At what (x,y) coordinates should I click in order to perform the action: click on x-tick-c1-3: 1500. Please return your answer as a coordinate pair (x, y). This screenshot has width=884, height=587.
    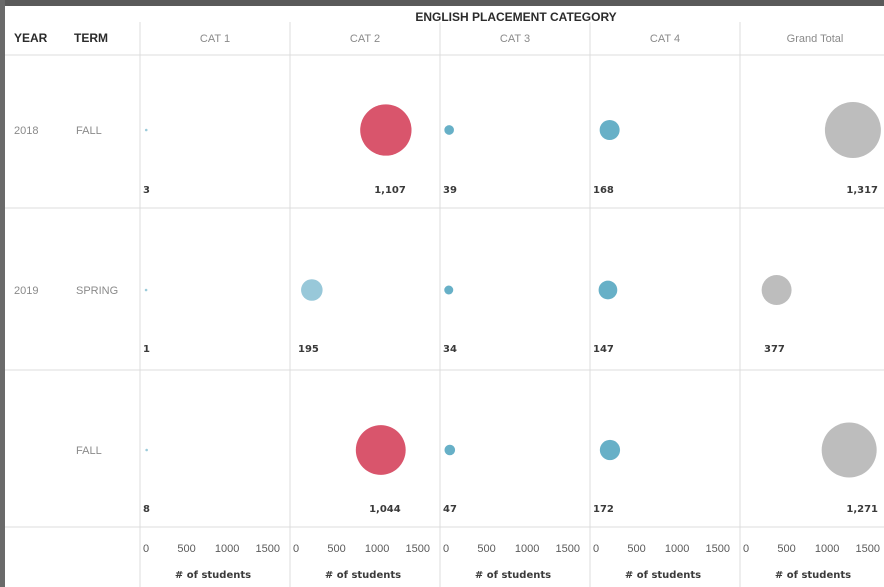
    Looking at the image, I should click on (418, 549).